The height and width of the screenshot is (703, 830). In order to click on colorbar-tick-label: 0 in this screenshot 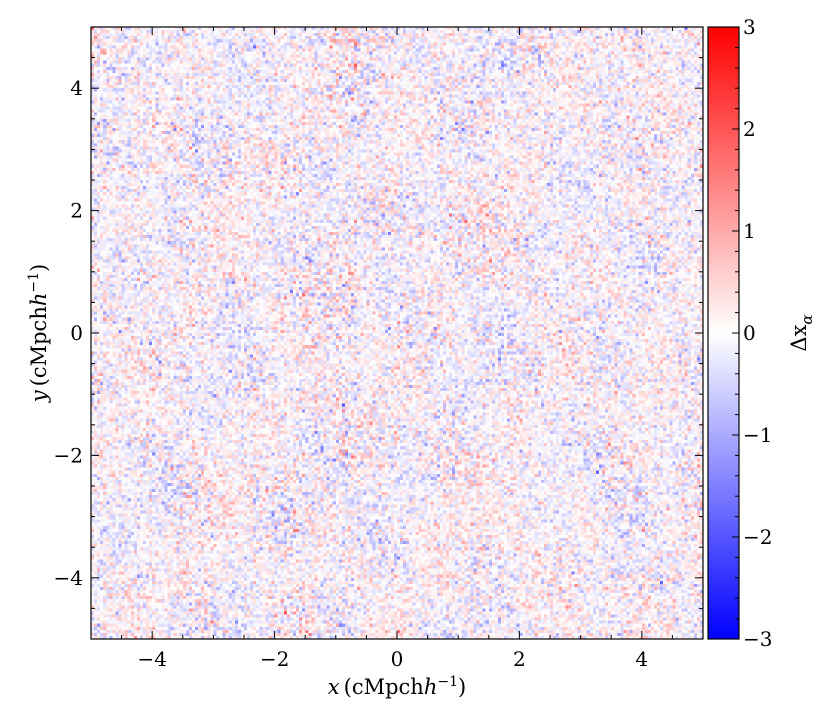, I will do `click(749, 333)`.